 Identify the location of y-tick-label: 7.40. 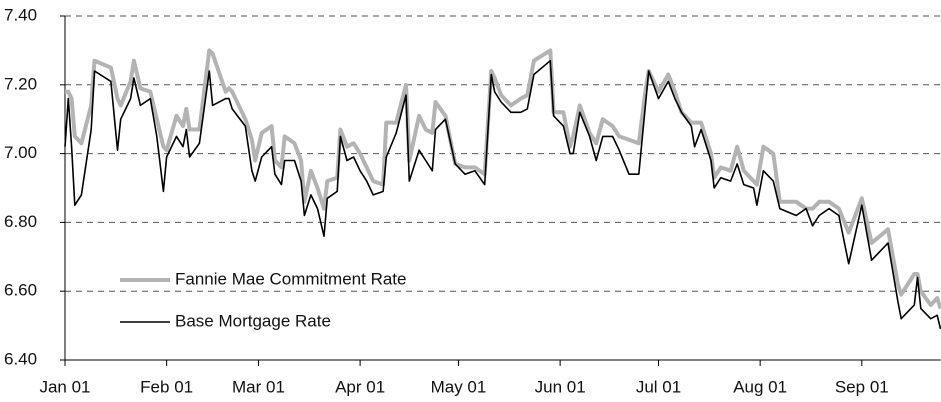
(20, 14).